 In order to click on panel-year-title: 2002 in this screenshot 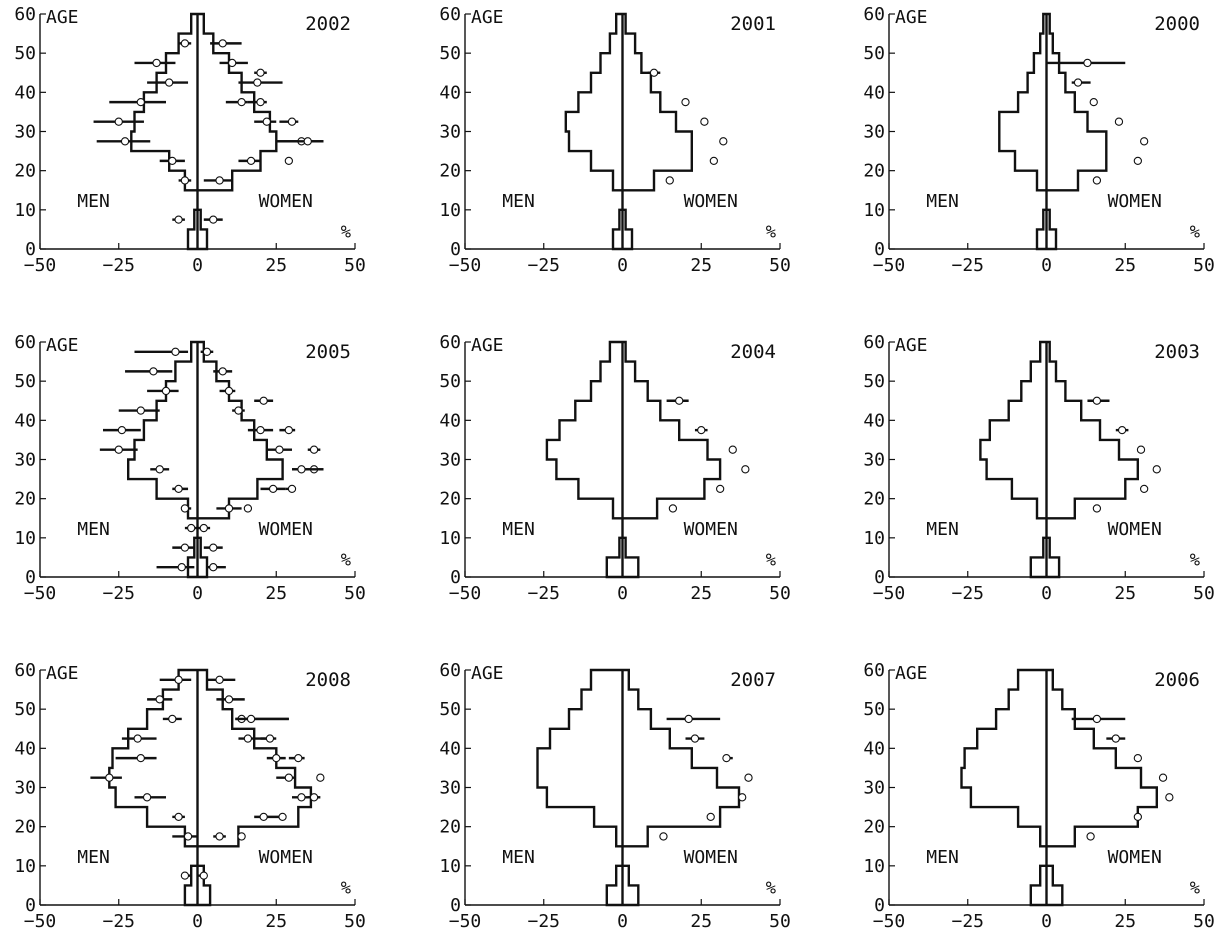, I will do `click(328, 24)`.